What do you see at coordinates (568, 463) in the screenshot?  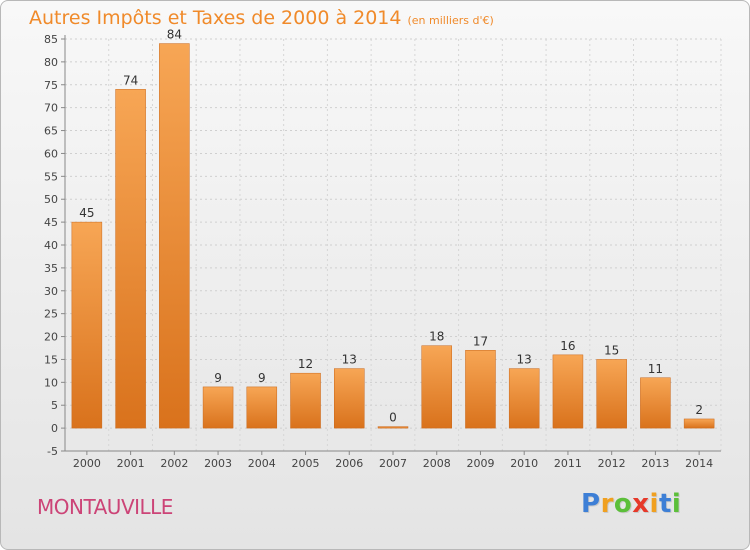 I see `x-tick-label: 2011` at bounding box center [568, 463].